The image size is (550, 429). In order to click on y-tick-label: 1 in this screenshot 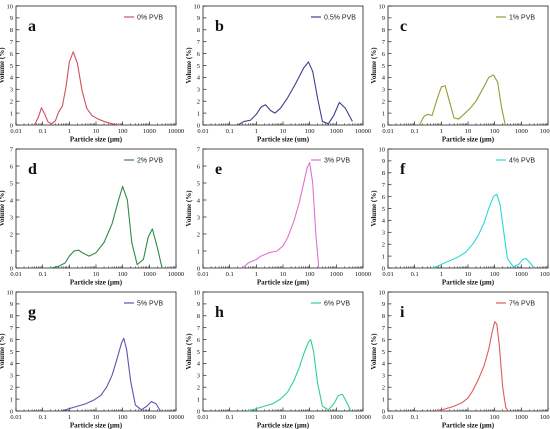, I will do `click(198, 251)`.